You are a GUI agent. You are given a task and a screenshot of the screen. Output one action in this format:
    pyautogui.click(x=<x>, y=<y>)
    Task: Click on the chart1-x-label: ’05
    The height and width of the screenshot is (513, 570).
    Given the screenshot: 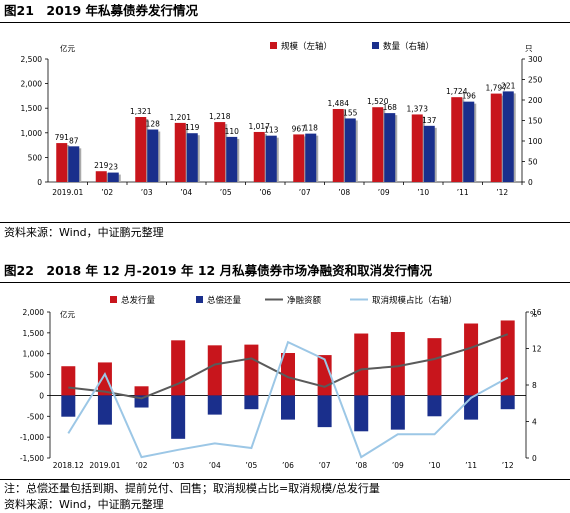 What is the action you would take?
    pyautogui.click(x=226, y=192)
    